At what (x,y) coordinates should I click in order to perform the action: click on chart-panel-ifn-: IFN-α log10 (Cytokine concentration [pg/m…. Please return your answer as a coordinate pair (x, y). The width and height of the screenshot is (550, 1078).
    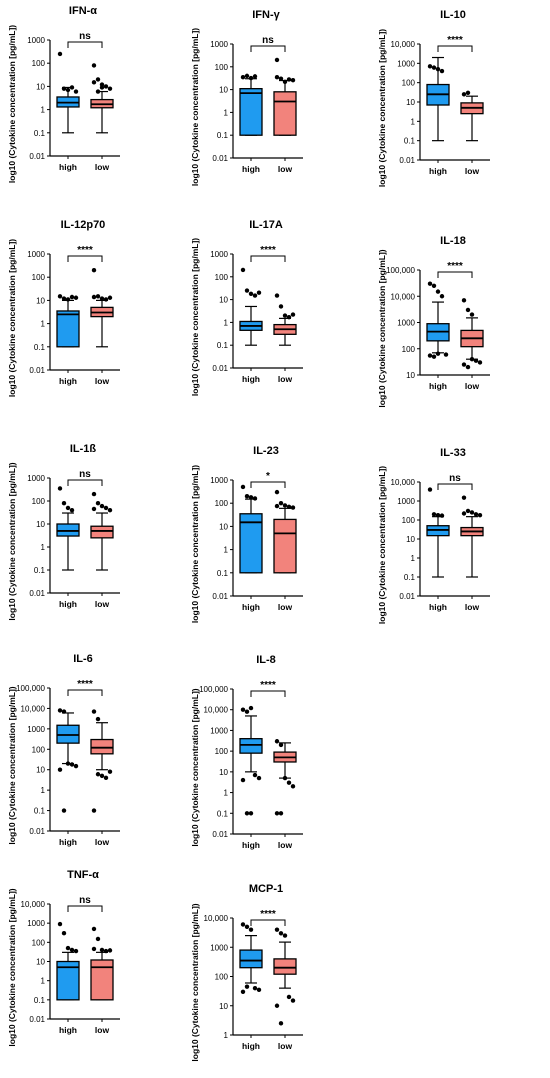
    Looking at the image, I should click on (63, 94).